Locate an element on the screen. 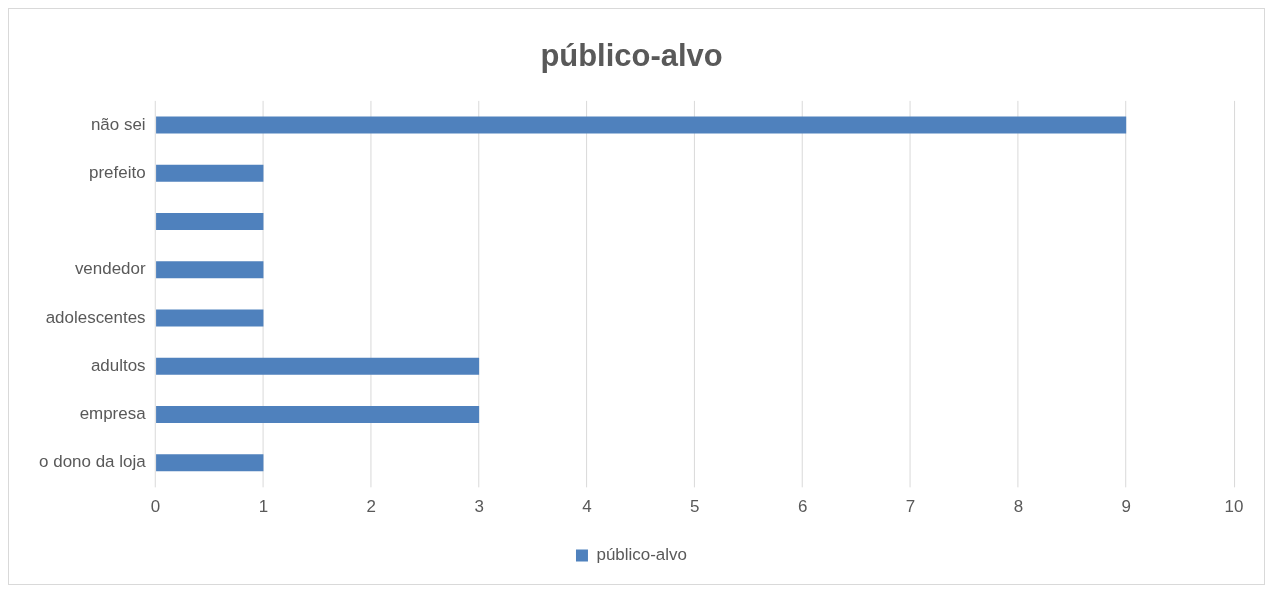 This screenshot has width=1275, height=595. y-tick-label: adultos is located at coordinates (118, 365).